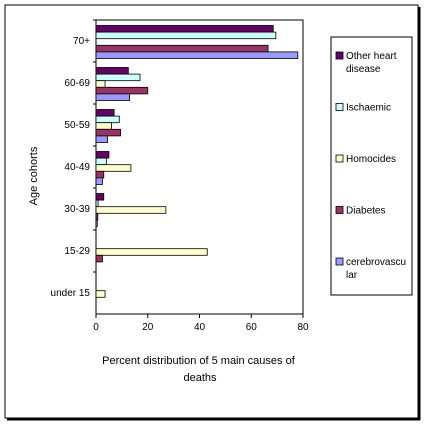 The width and height of the screenshot is (426, 429). I want to click on y-tick-label: 70+, so click(81, 41).